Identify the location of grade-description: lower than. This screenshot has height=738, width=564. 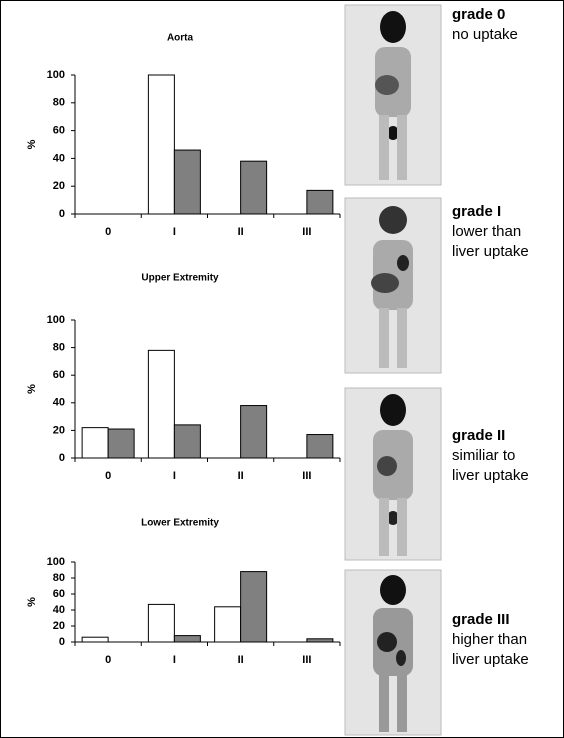
(486, 231).